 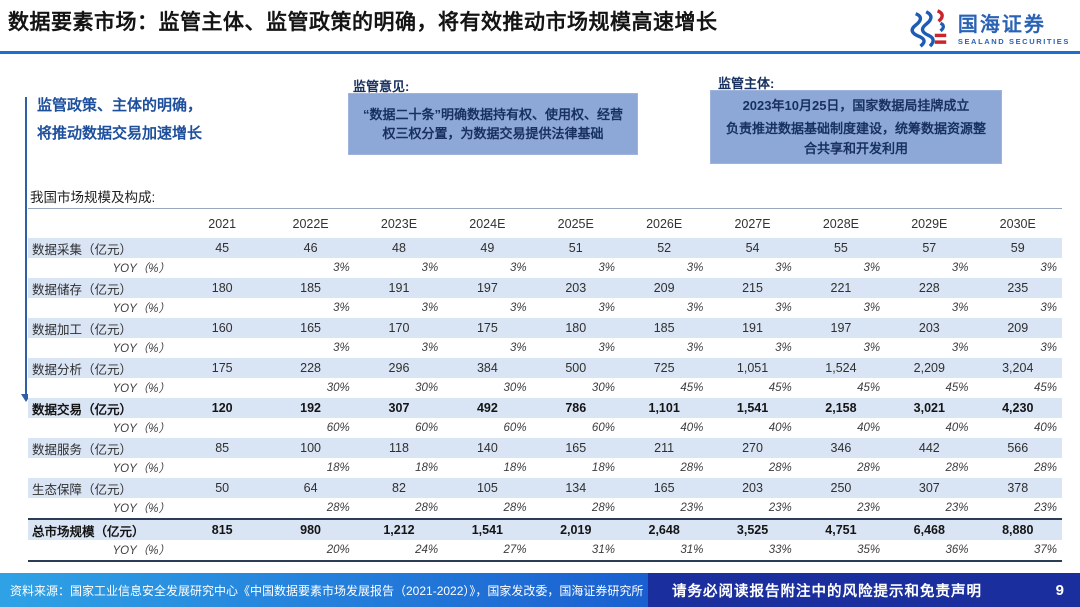 What do you see at coordinates (26, 246) in the screenshot?
I see `connector-line` at bounding box center [26, 246].